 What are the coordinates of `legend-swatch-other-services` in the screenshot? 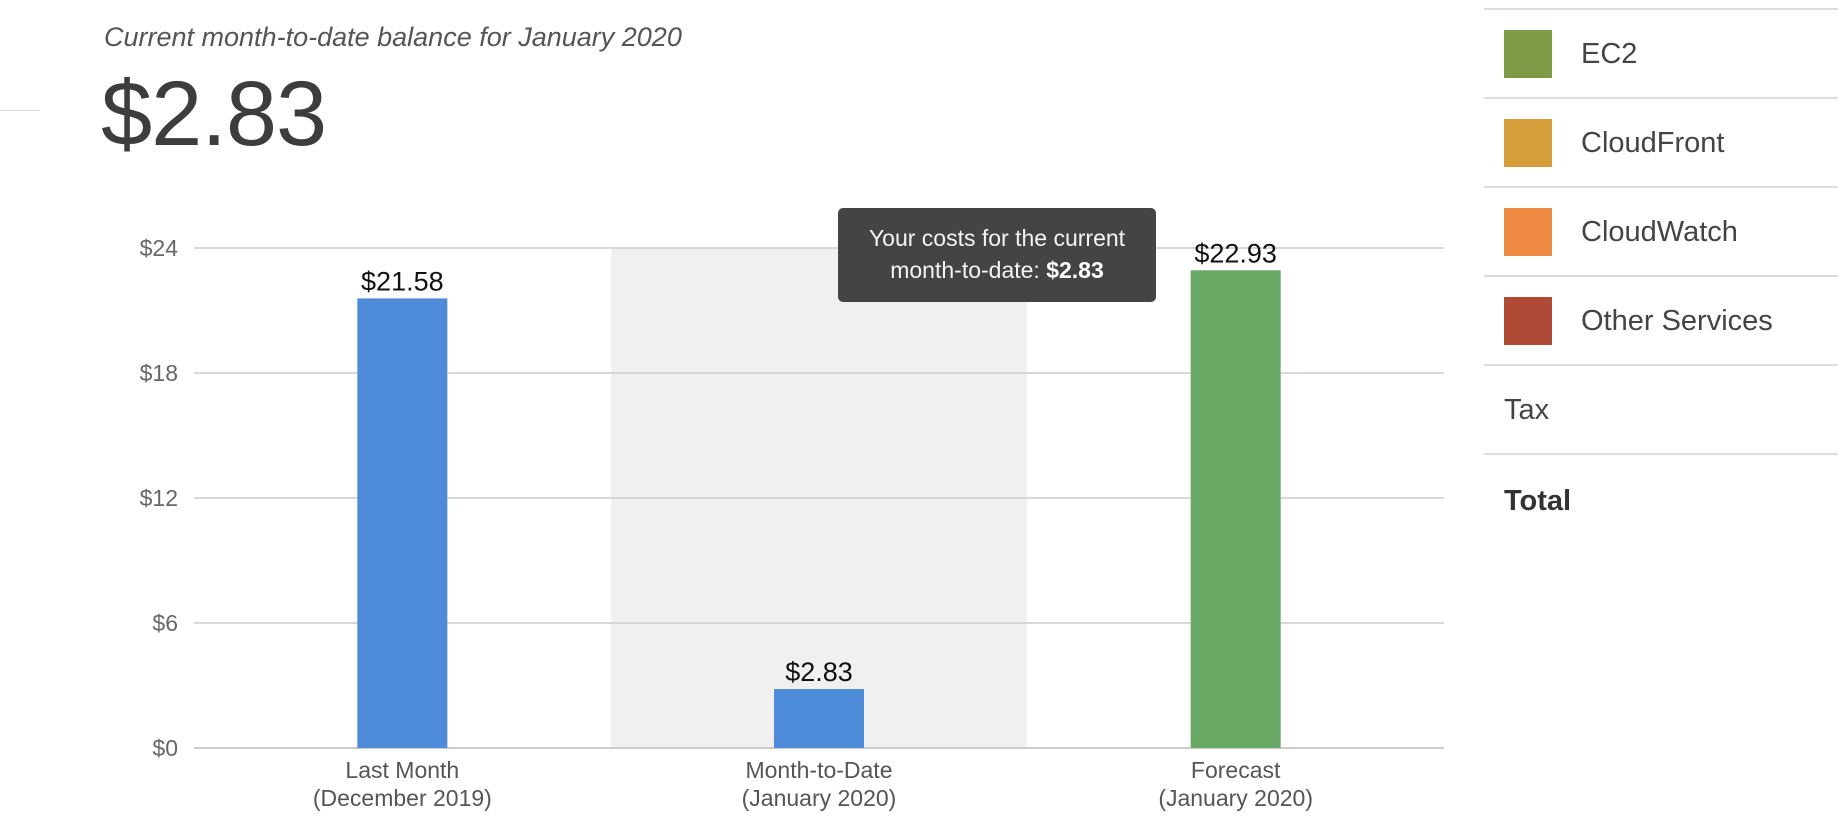 It's located at (1528, 321).